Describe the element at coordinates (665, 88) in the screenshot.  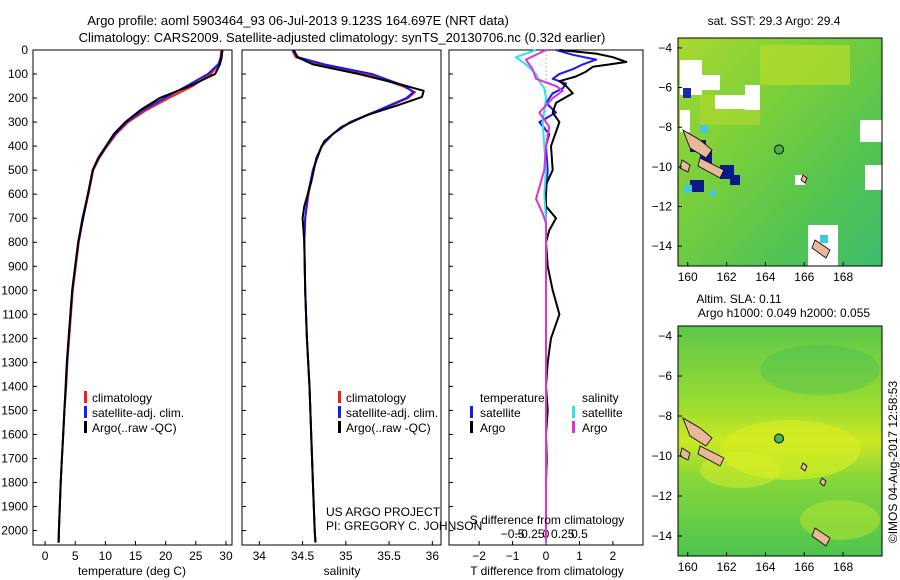
I see `lat-tick-label: −6` at that location.